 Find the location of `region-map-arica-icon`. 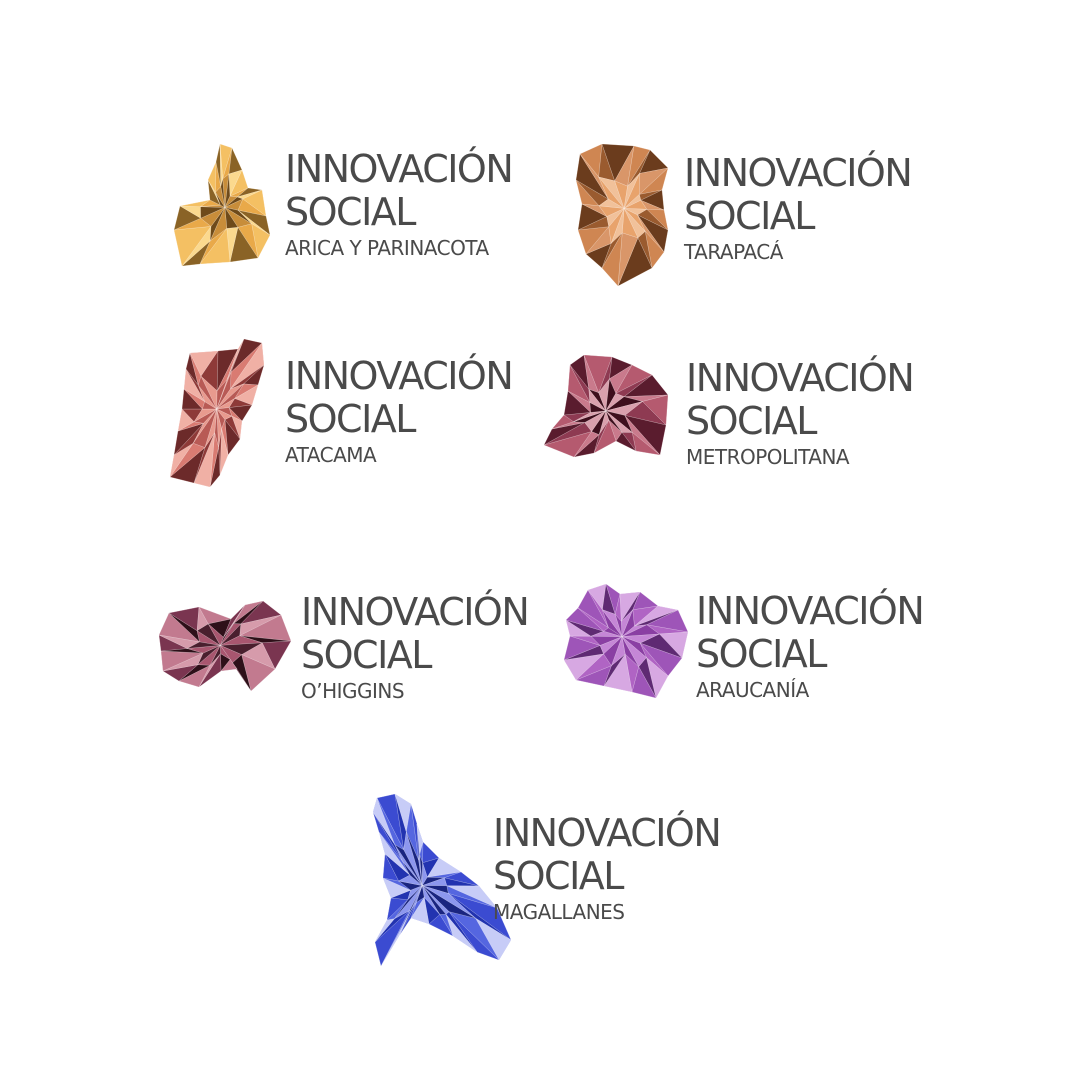

region-map-arica-icon is located at coordinates (222, 205).